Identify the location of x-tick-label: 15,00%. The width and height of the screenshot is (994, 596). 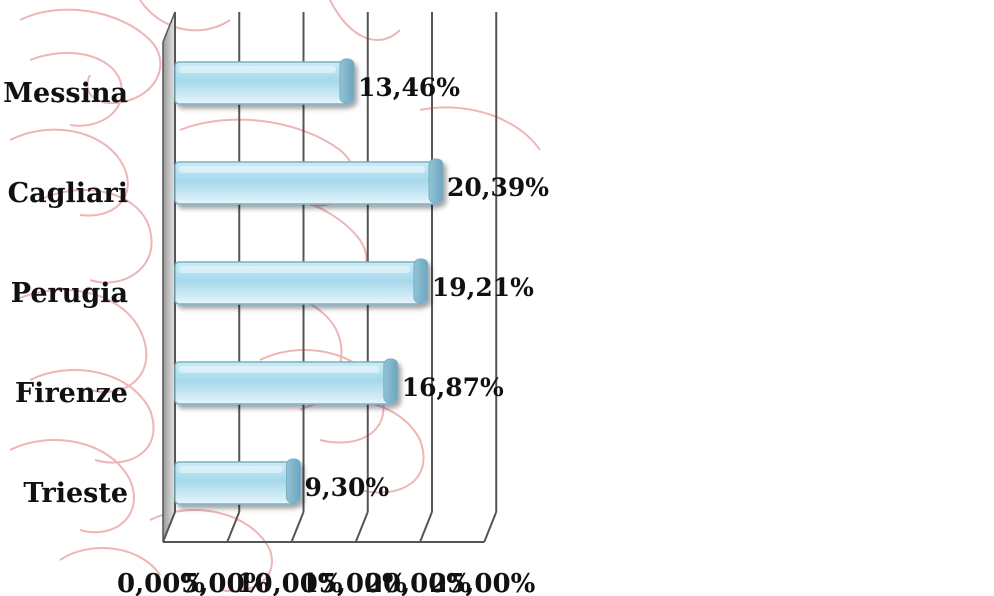
(354, 582).